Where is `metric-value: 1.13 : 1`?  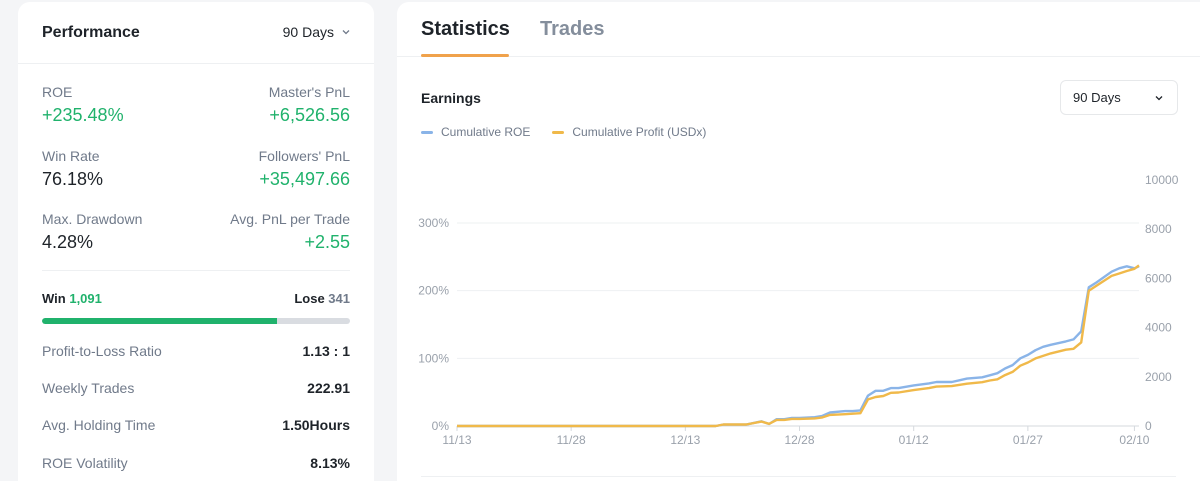 metric-value: 1.13 : 1 is located at coordinates (326, 351).